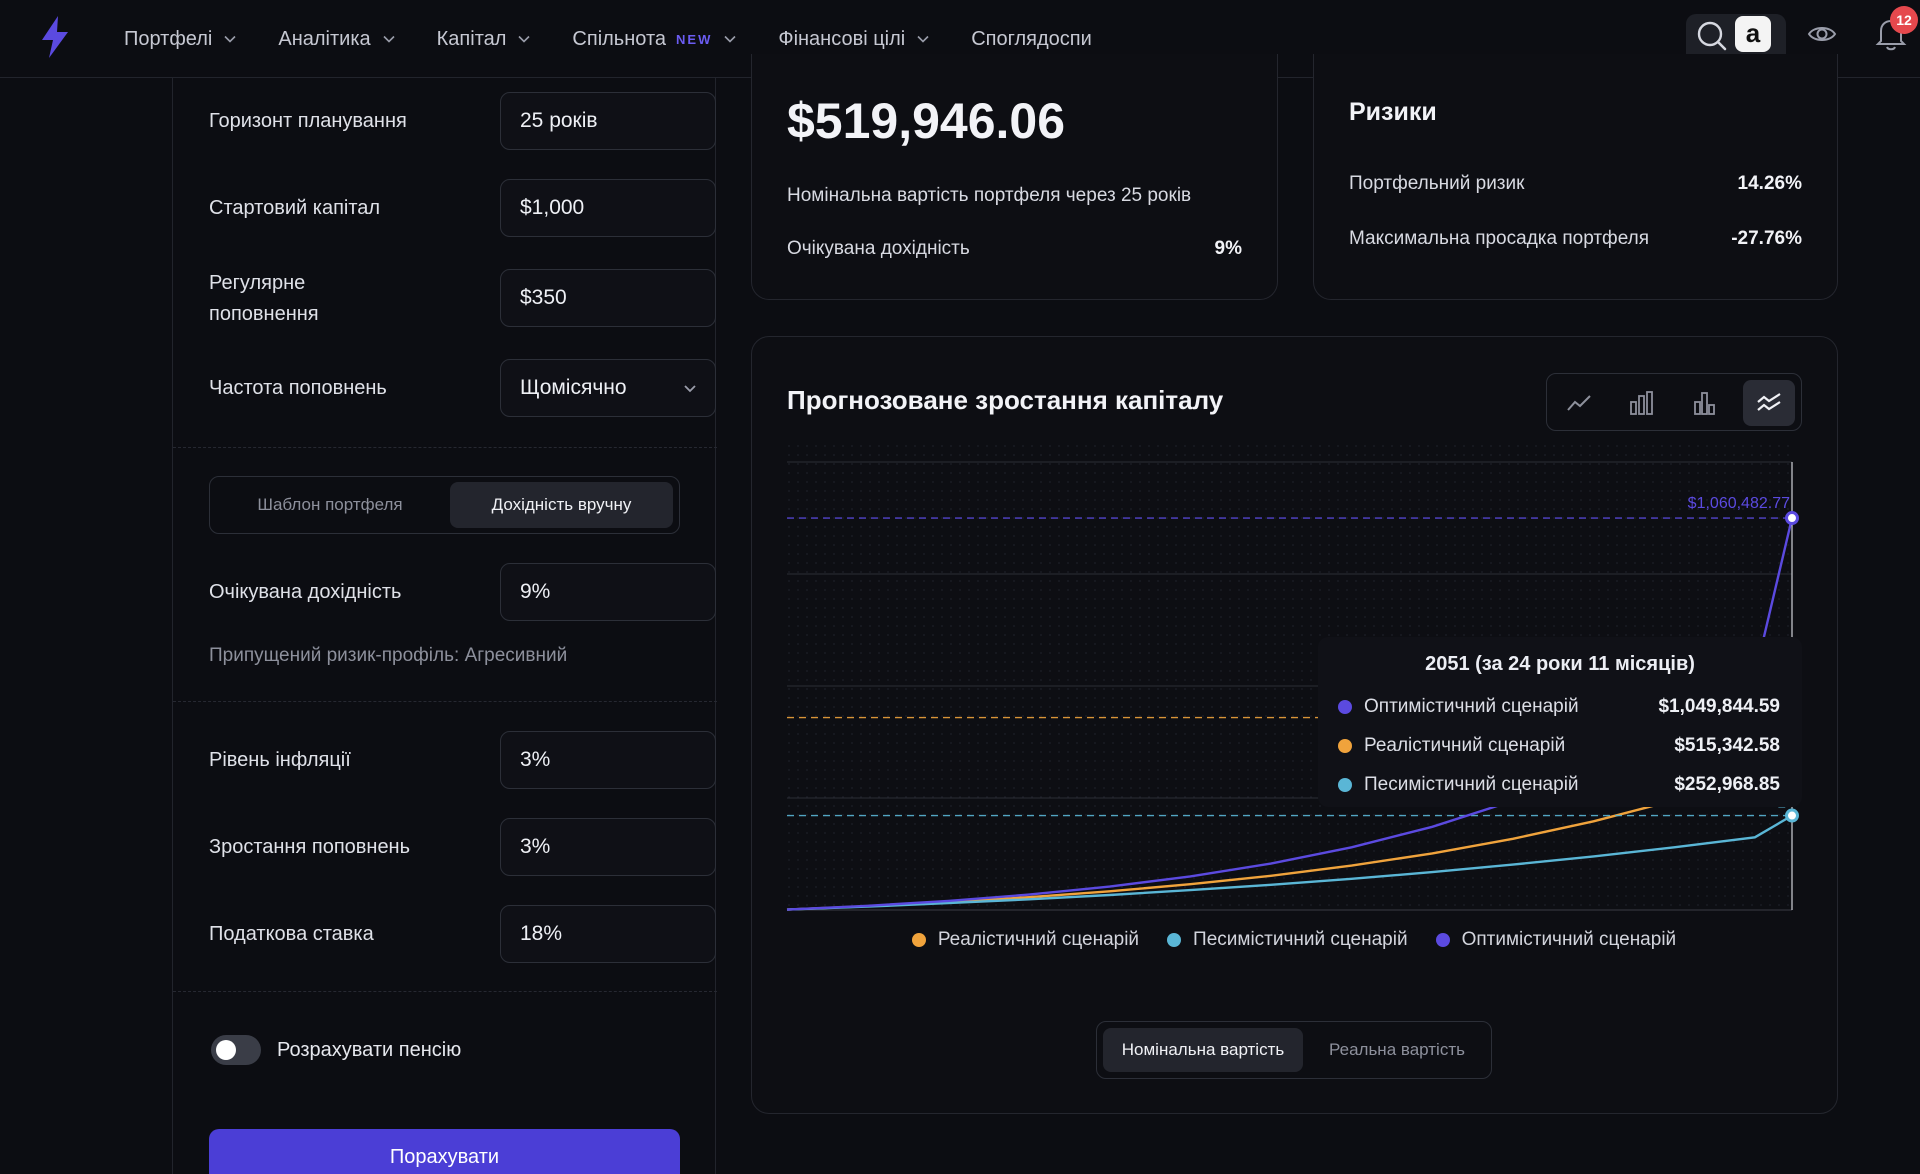 This screenshot has height=1174, width=1920. What do you see at coordinates (1560, 664) in the screenshot?
I see `tooltip-title: 2051 (за 24 роки 11 місяців)` at bounding box center [1560, 664].